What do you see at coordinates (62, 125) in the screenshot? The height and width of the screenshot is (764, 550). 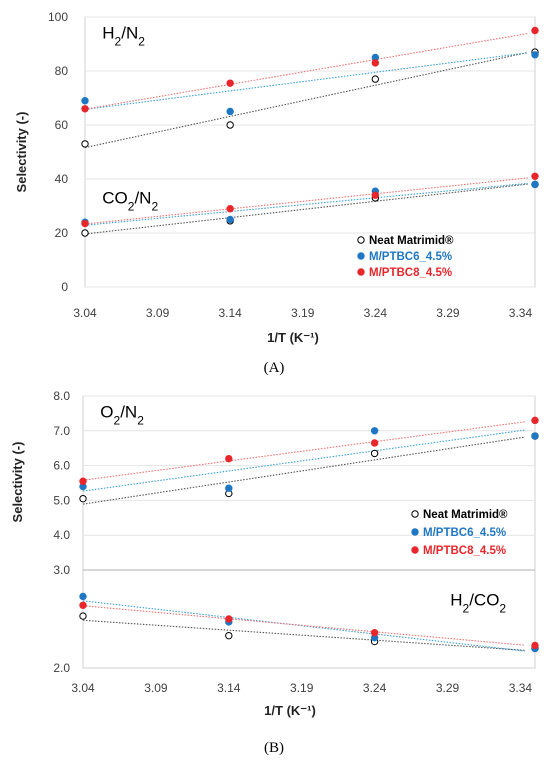 I see `y-tick-label: 60` at bounding box center [62, 125].